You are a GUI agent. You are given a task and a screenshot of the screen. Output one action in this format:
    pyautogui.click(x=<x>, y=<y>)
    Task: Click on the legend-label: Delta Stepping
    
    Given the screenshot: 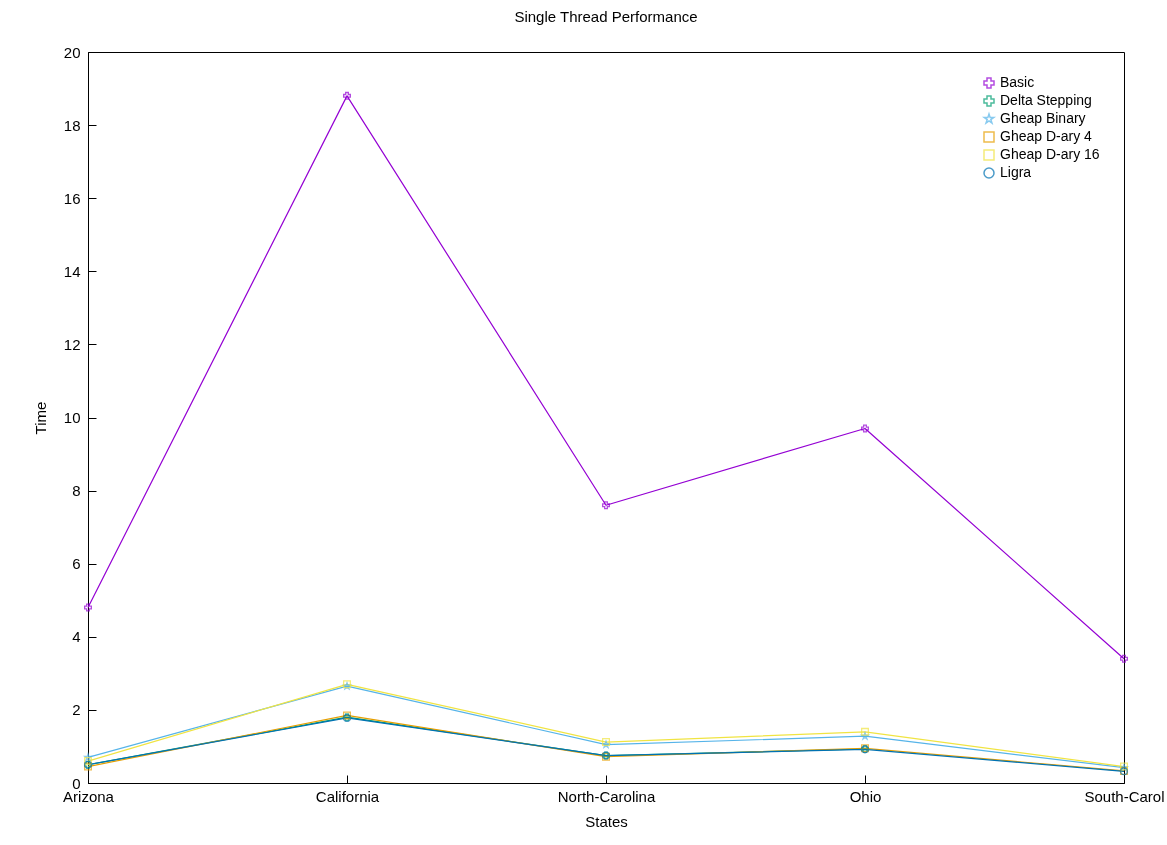 What is the action you would take?
    pyautogui.click(x=1046, y=100)
    